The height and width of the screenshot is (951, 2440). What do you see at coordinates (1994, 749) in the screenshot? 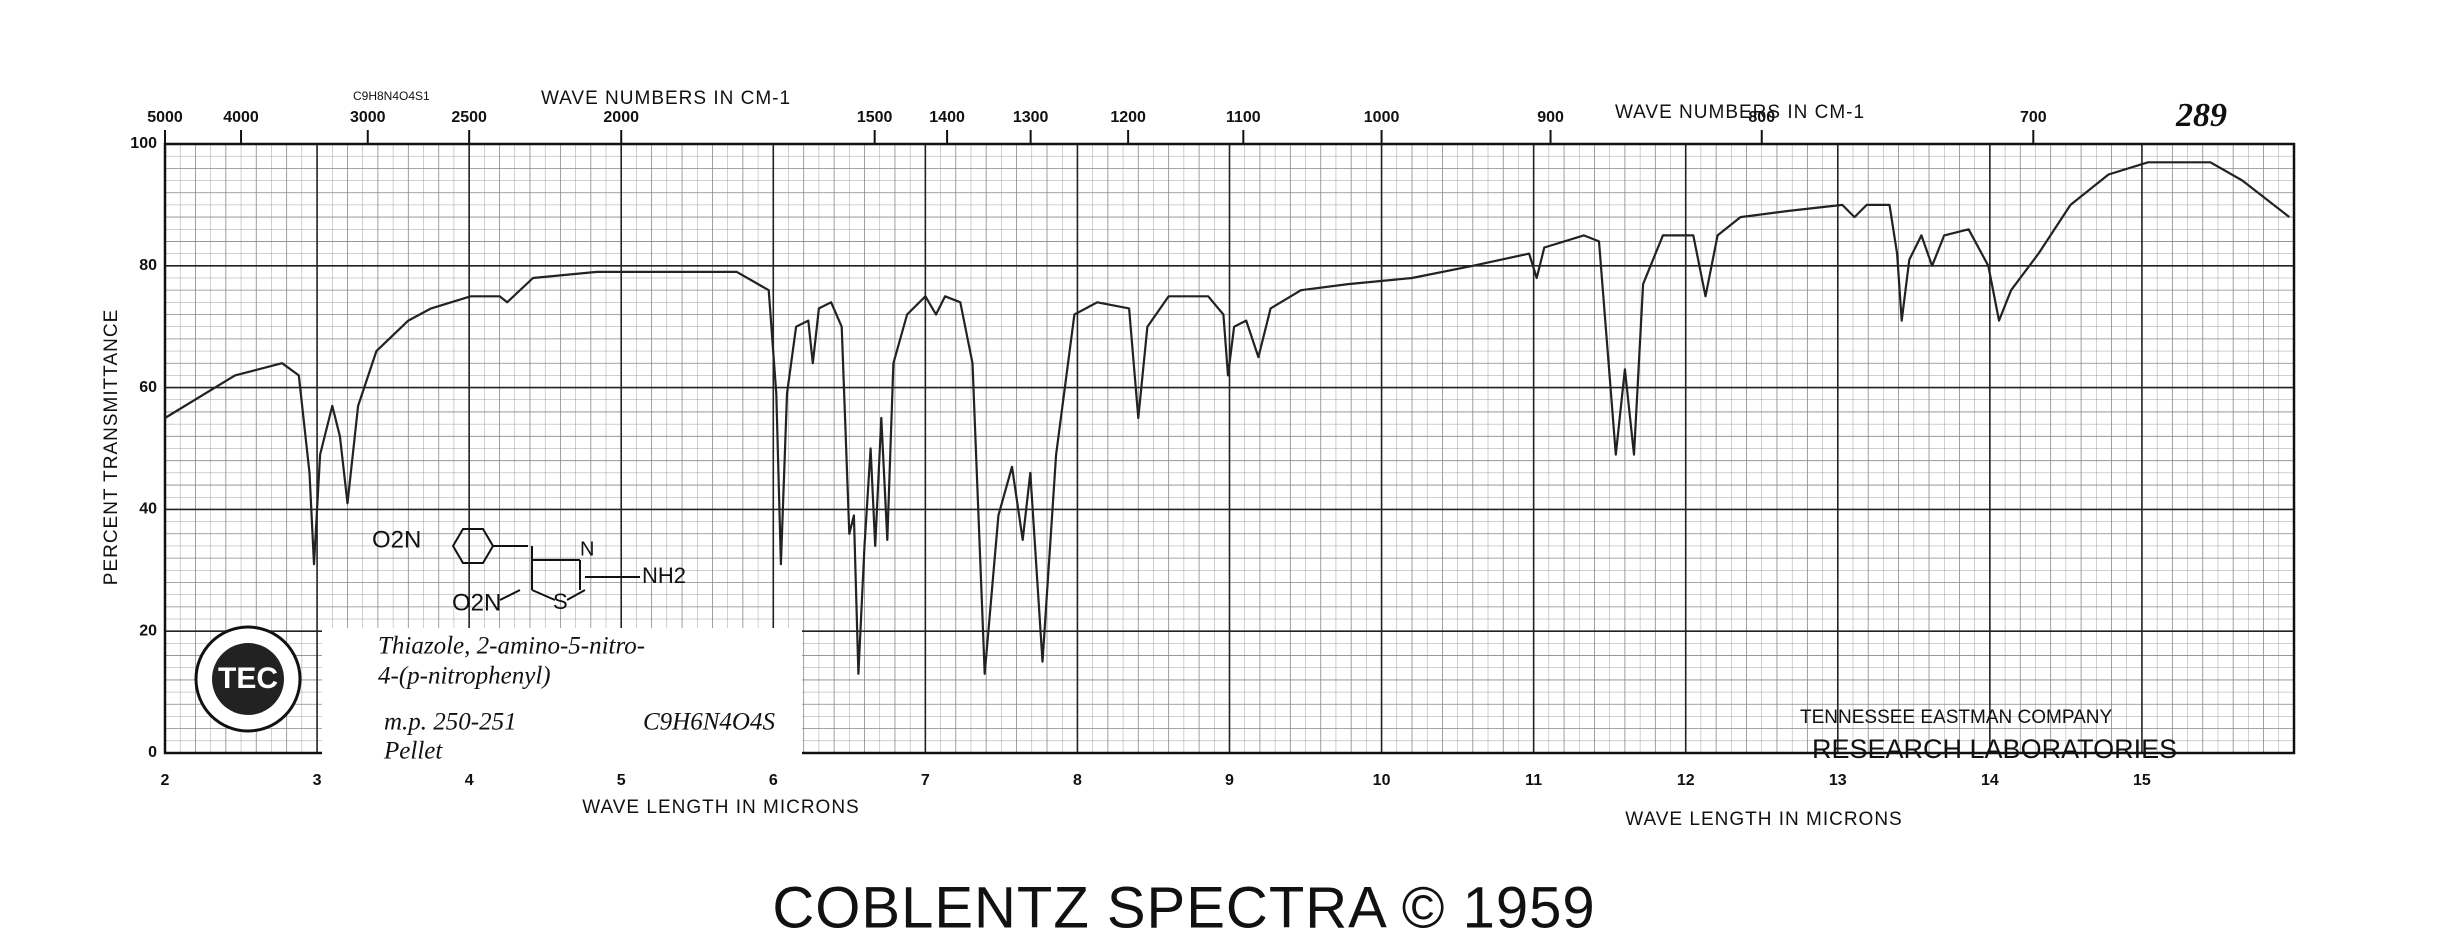
I see `company: RESEARCH LABORATORIES` at bounding box center [1994, 749].